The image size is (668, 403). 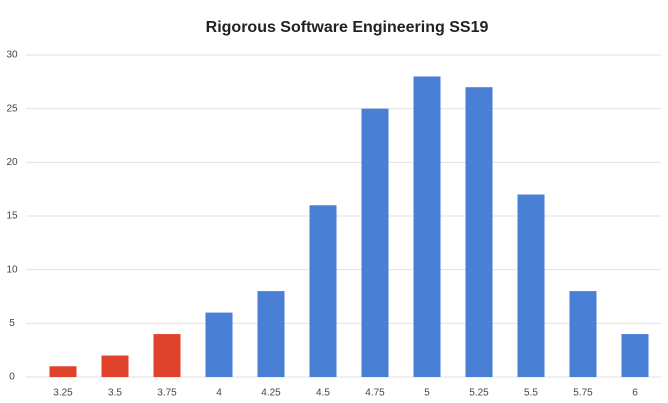 What do you see at coordinates (12, 377) in the screenshot?
I see `y-tick-label: 0` at bounding box center [12, 377].